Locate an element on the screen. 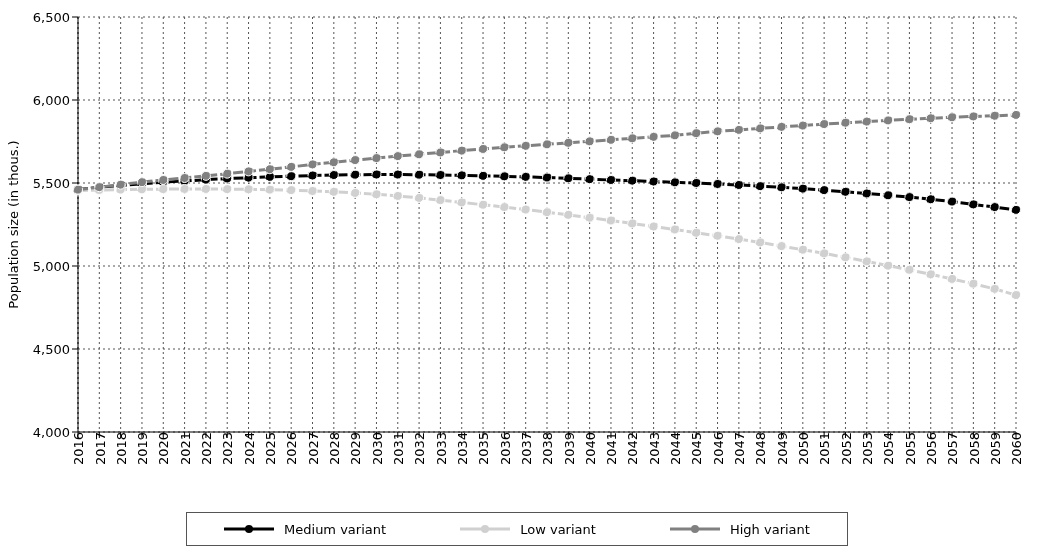  y-tick-label: 6,000 is located at coordinates (51, 100).